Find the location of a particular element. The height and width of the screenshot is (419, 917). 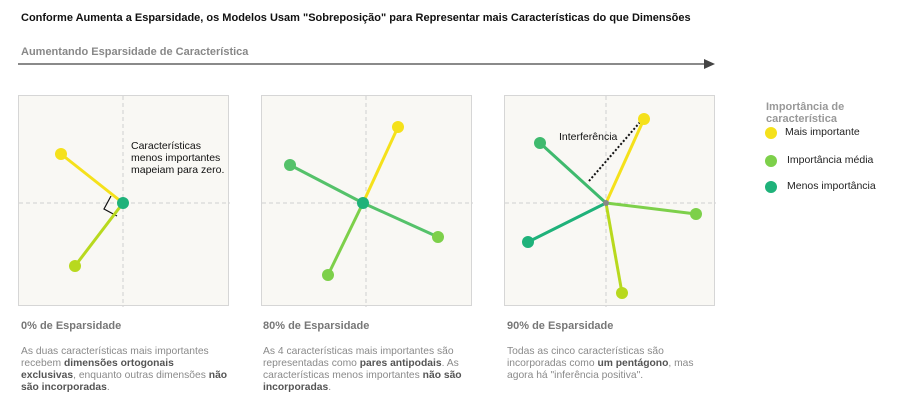

sparsity-arrow-label: Aumentando Esparsidade de Característica is located at coordinates (135, 52).